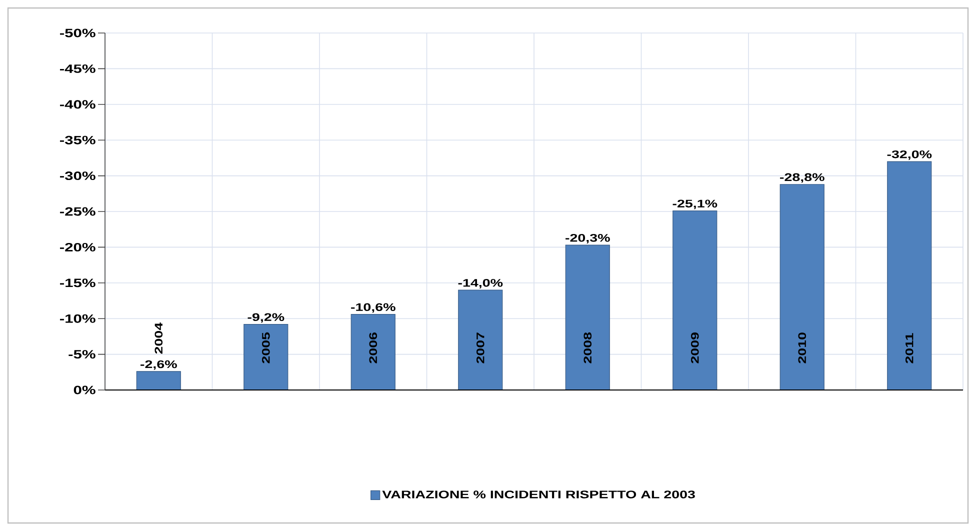 The height and width of the screenshot is (526, 973). I want to click on y-tick-label: -5%, so click(82, 354).